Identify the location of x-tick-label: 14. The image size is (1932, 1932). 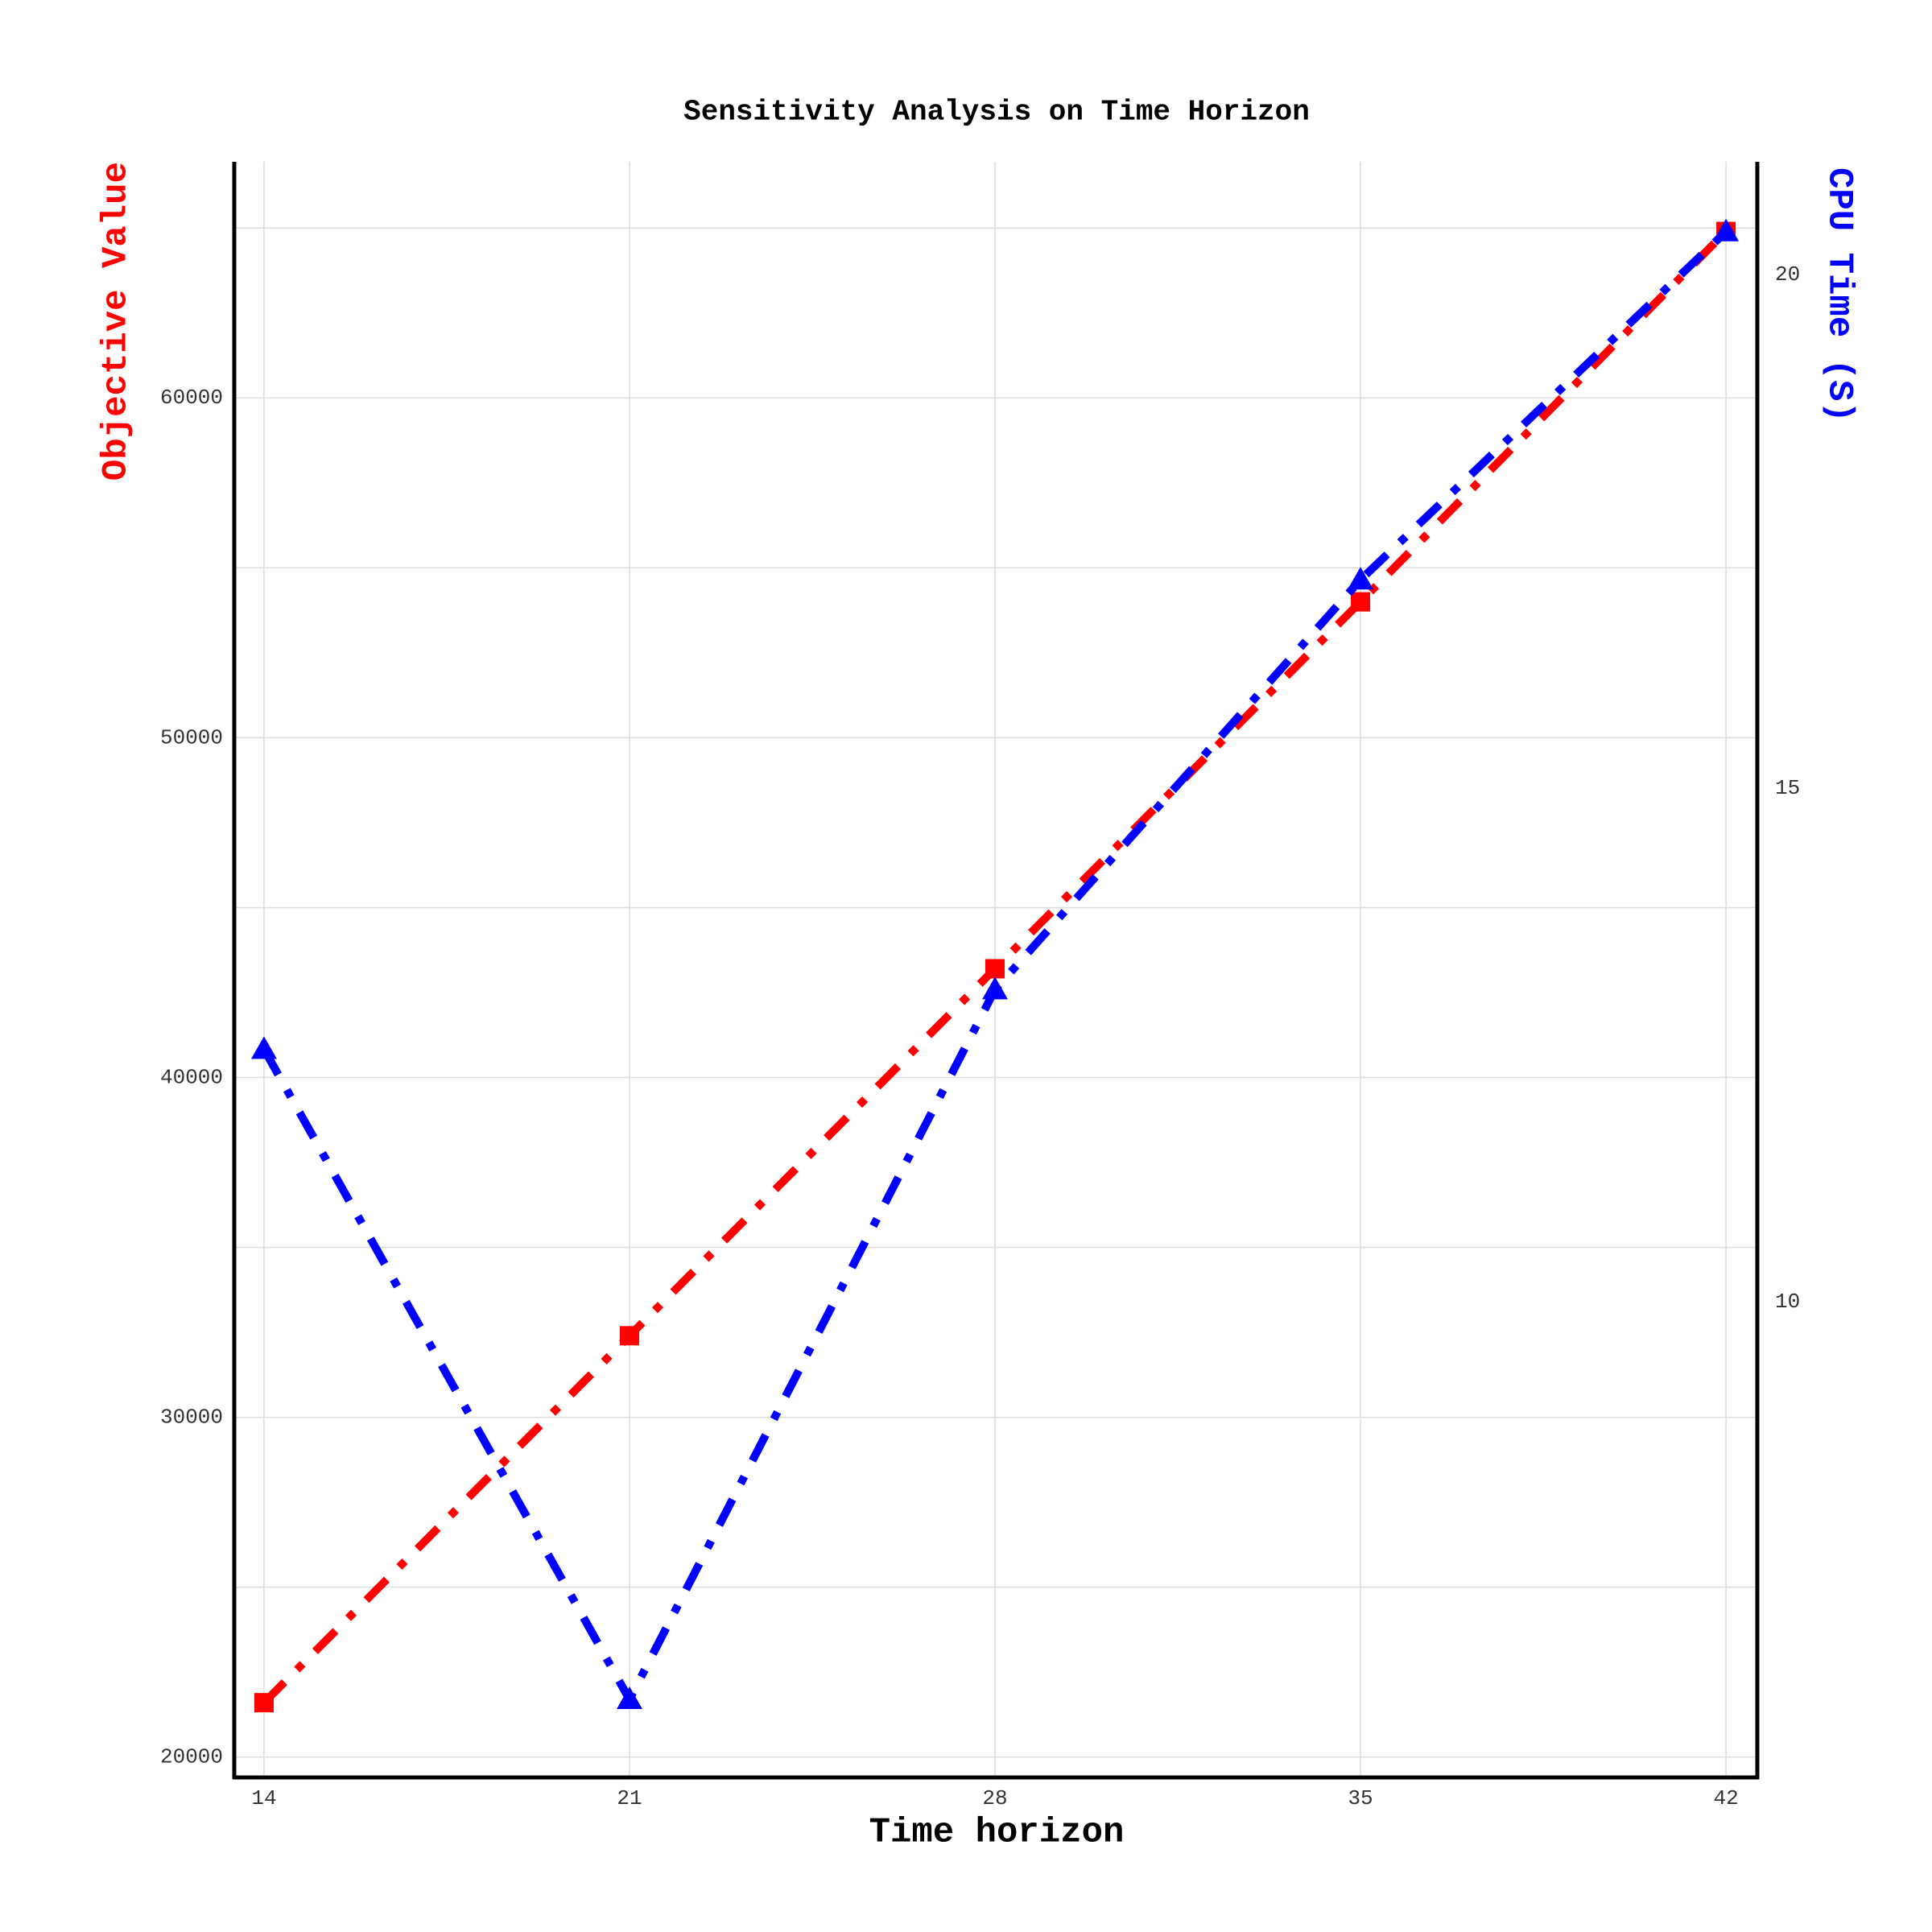
(263, 1798).